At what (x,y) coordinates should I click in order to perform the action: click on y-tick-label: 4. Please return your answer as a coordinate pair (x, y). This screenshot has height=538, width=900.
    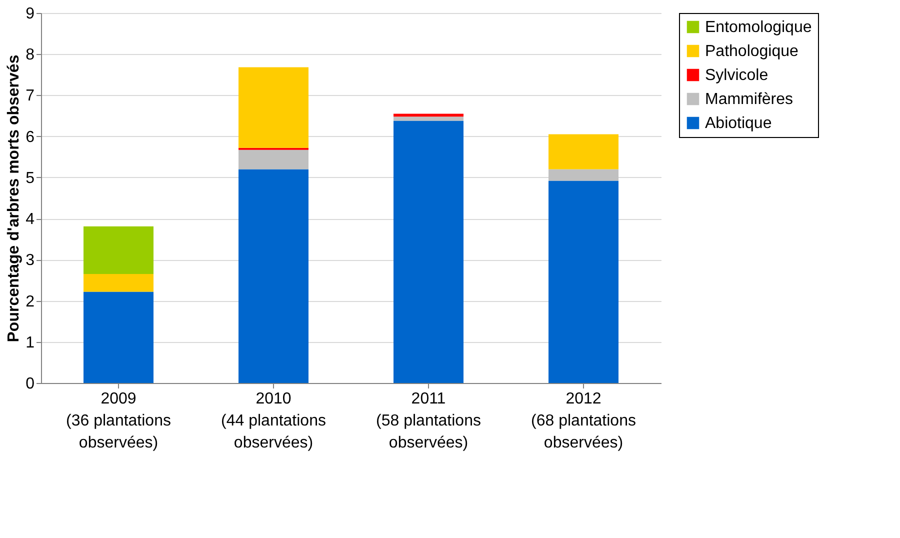
    Looking at the image, I should click on (30, 219).